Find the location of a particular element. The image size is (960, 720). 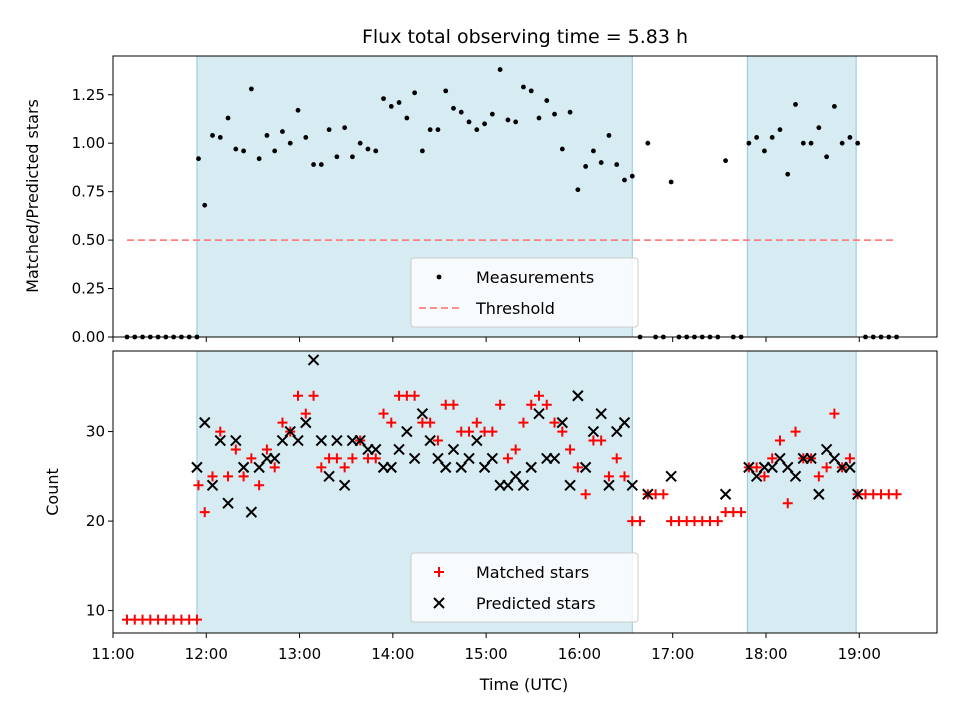

x-tick-label: 17:00 is located at coordinates (672, 654).